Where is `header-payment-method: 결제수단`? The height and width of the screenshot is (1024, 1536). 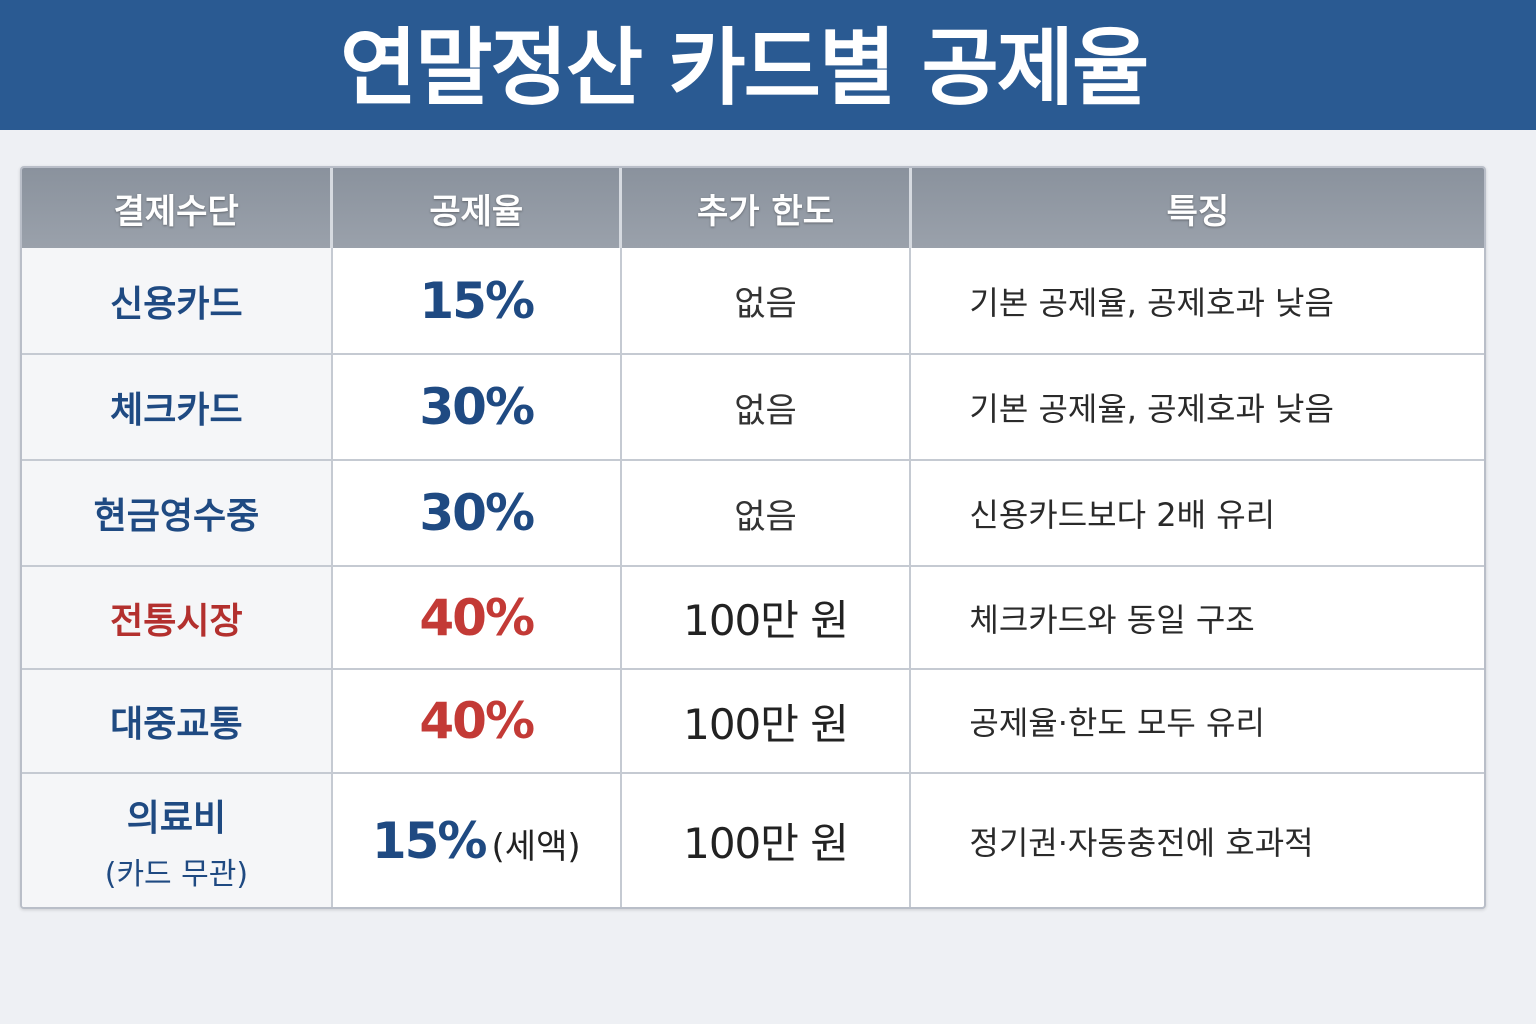
header-payment-method: 결제수단 is located at coordinates (178, 208).